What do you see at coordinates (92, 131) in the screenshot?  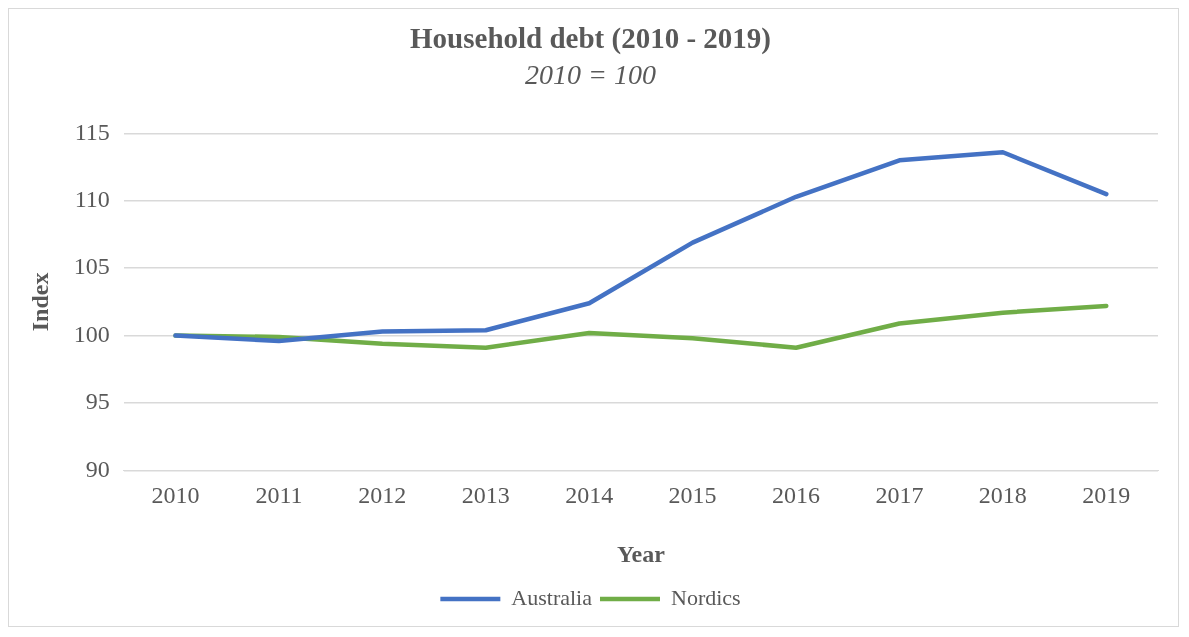 I see `y-tick-label: 115` at bounding box center [92, 131].